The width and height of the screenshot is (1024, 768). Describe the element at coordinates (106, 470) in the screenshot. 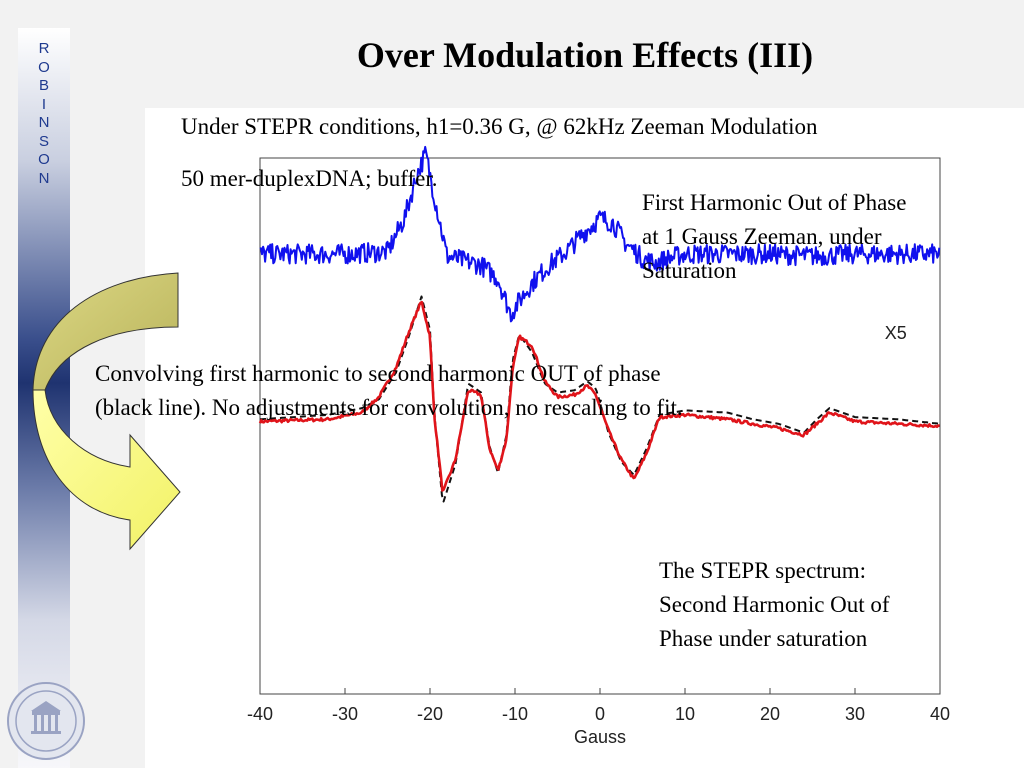

I see `curved-arrow-lower` at that location.